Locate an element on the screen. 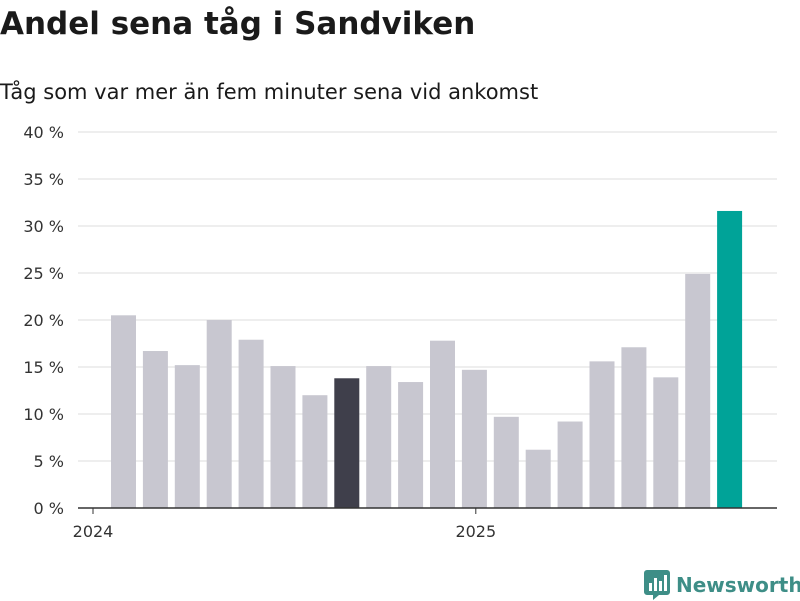 Image resolution: width=800 pixels, height=601 pixels. y-tick-label: 15 % is located at coordinates (43, 367).